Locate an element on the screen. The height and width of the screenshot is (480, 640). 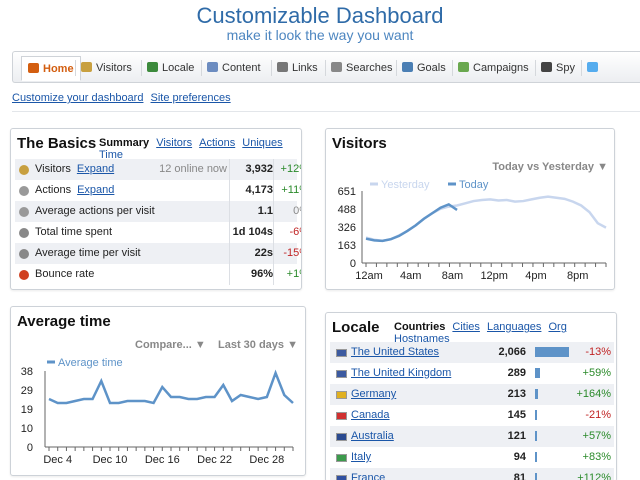
tab-goals: Goals is located at coordinates (424, 68).